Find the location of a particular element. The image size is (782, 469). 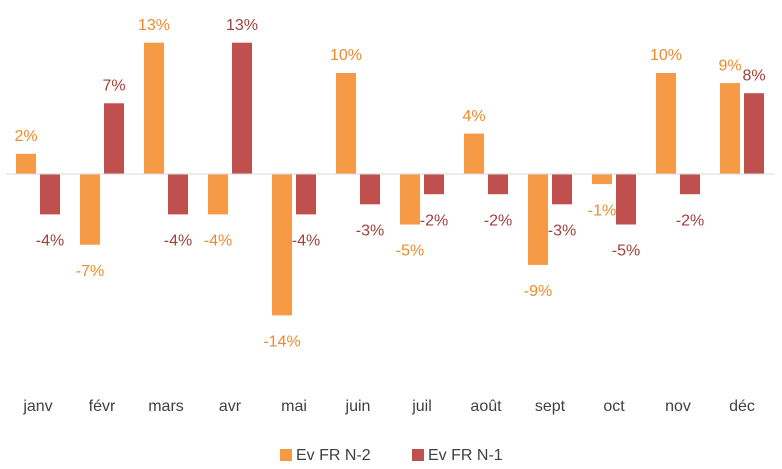

data-label: 4% is located at coordinates (473, 116).